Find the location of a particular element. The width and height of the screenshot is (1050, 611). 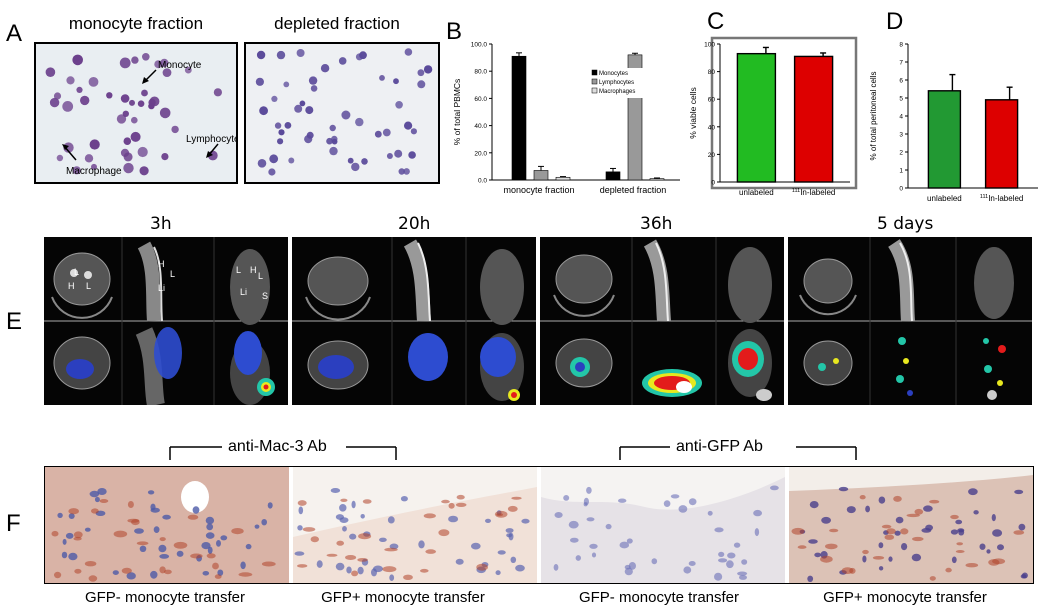

timepoint-36h: 36h is located at coordinates (656, 224).